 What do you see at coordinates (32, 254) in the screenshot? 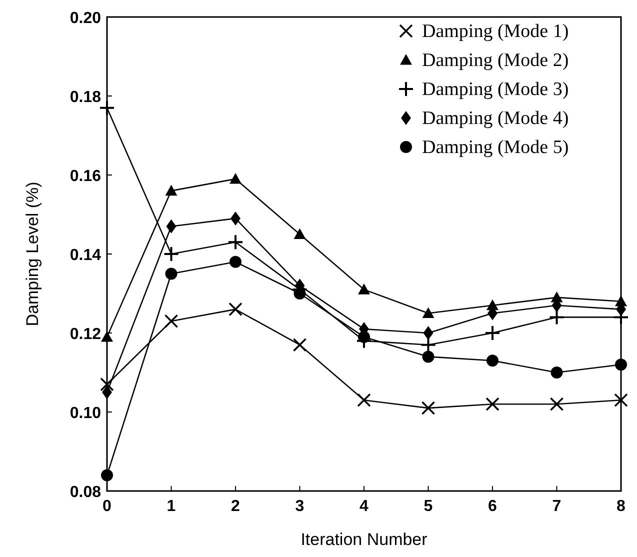
I see `y-axis-title: Damping Level (%)` at bounding box center [32, 254].